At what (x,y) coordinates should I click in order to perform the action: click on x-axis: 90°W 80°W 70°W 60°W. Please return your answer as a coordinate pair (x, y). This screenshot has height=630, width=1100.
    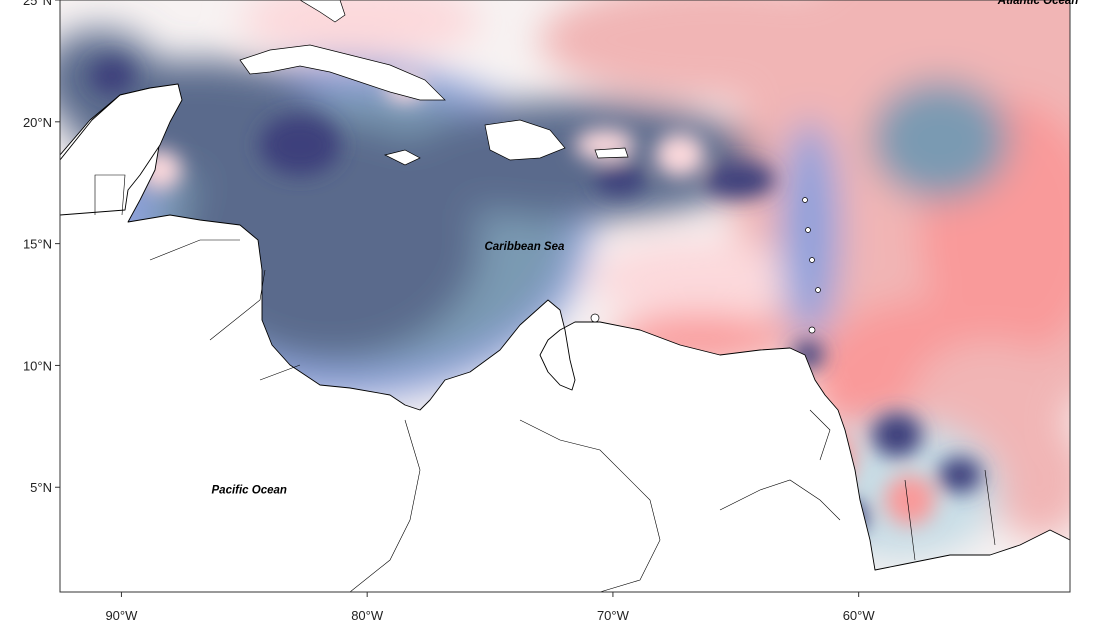
    Looking at the image, I should click on (490, 607).